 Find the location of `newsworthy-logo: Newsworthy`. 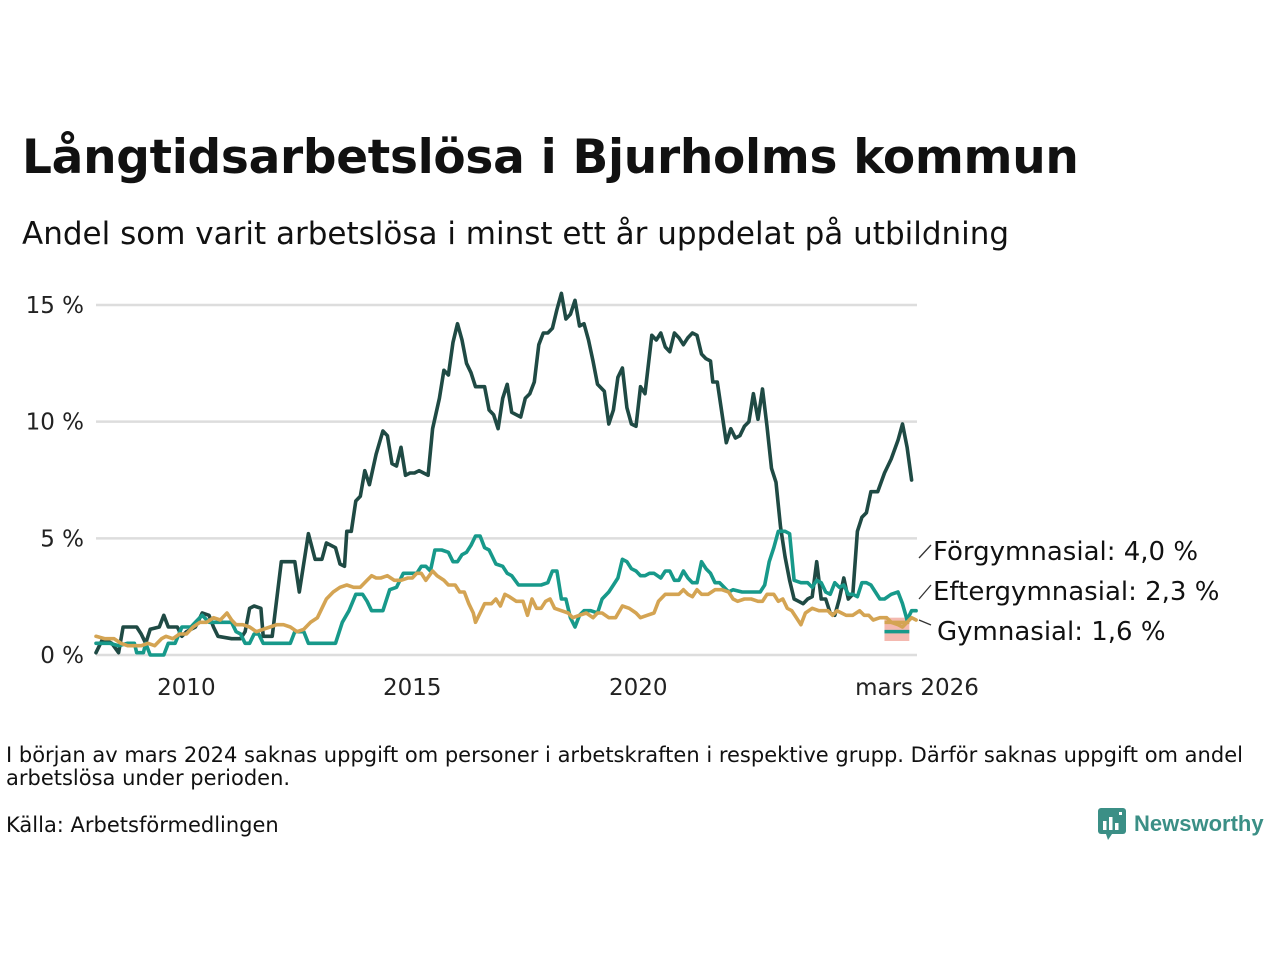

newsworthy-logo: Newsworthy is located at coordinates (1181, 824).